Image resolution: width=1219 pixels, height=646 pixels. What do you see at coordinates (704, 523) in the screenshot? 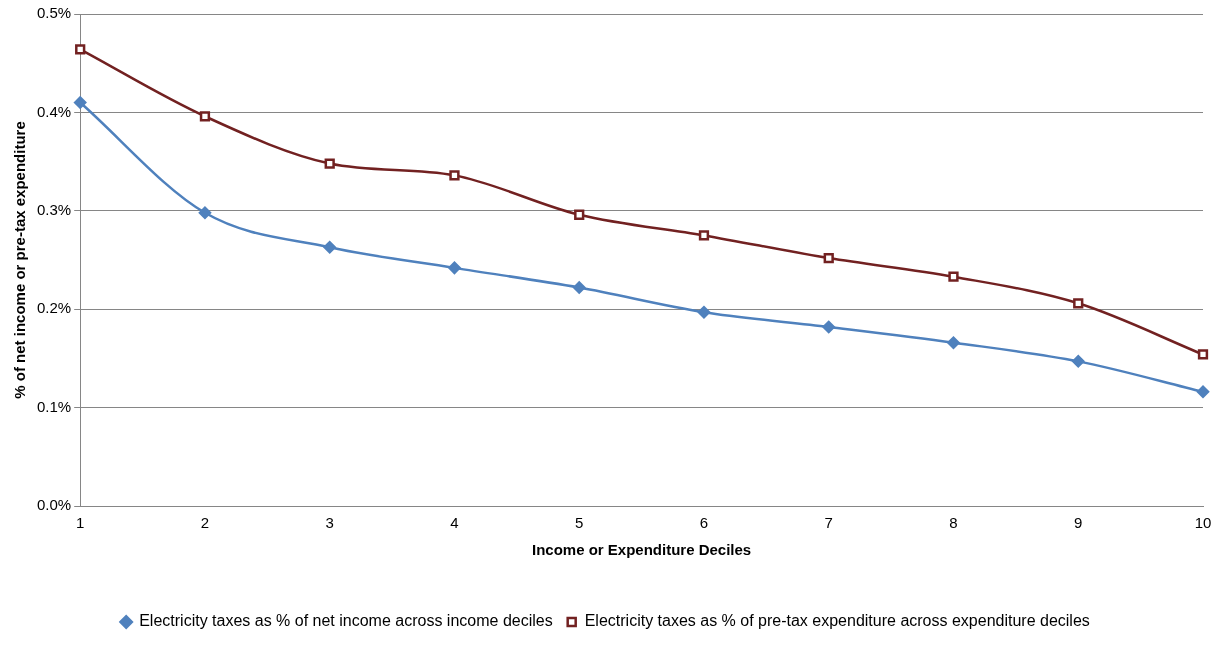
I see `x-tick-label: 6` at bounding box center [704, 523].